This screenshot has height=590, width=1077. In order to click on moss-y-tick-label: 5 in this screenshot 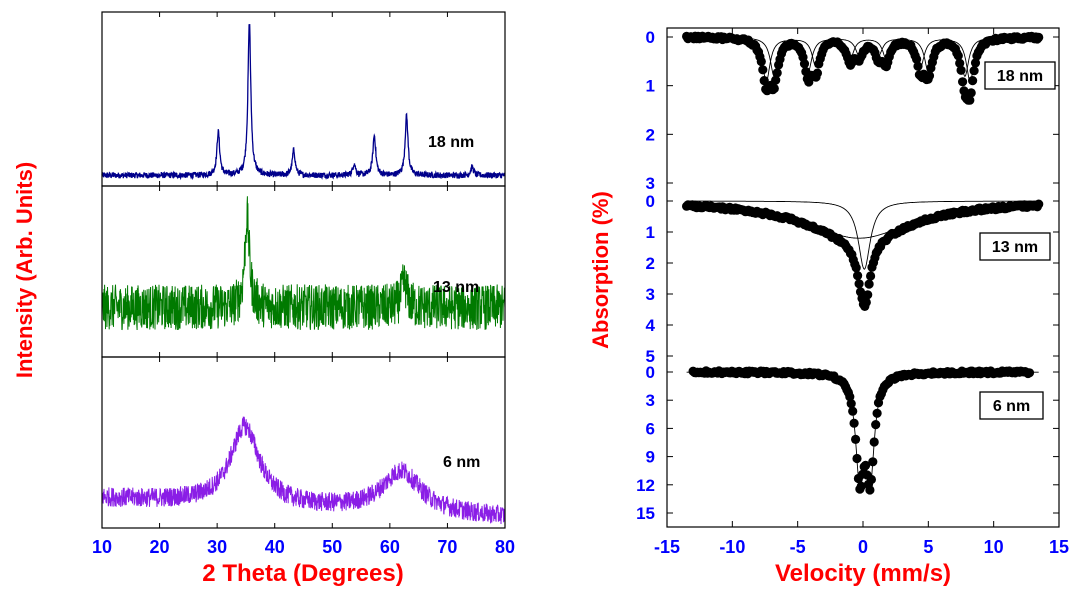, I will do `click(650, 356)`.